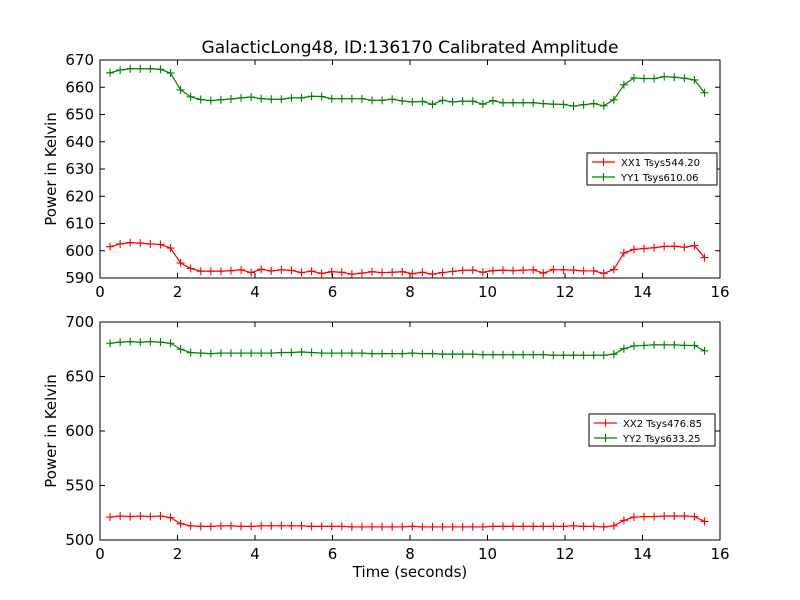  I want to click on y-tick-label: 550, so click(79, 486).